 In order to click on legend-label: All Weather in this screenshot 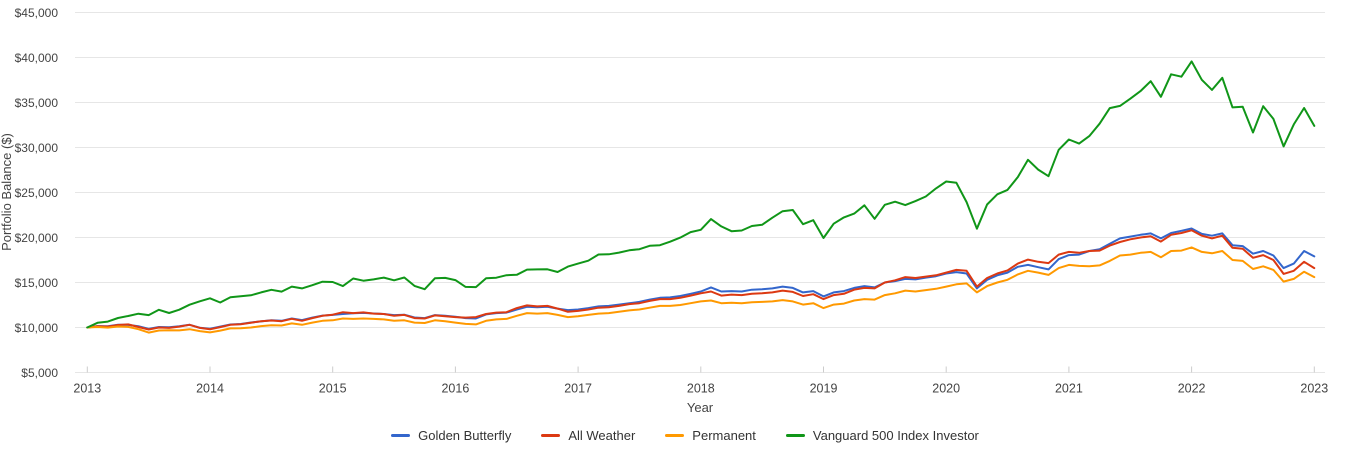, I will do `click(602, 435)`.